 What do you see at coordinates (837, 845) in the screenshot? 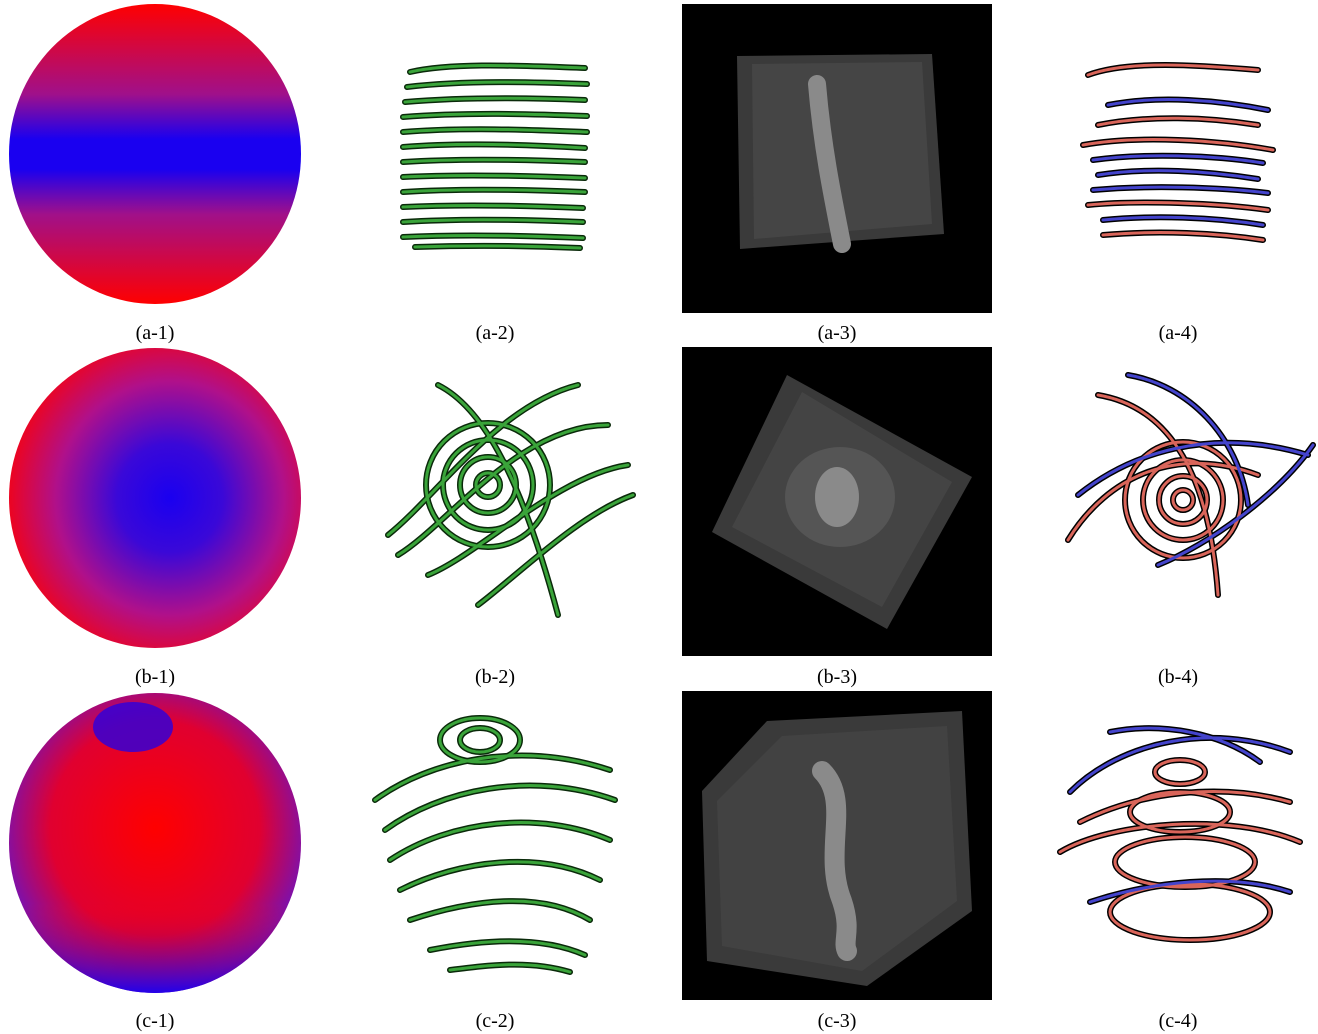
I see `figure-c3-volume-render` at bounding box center [837, 845].